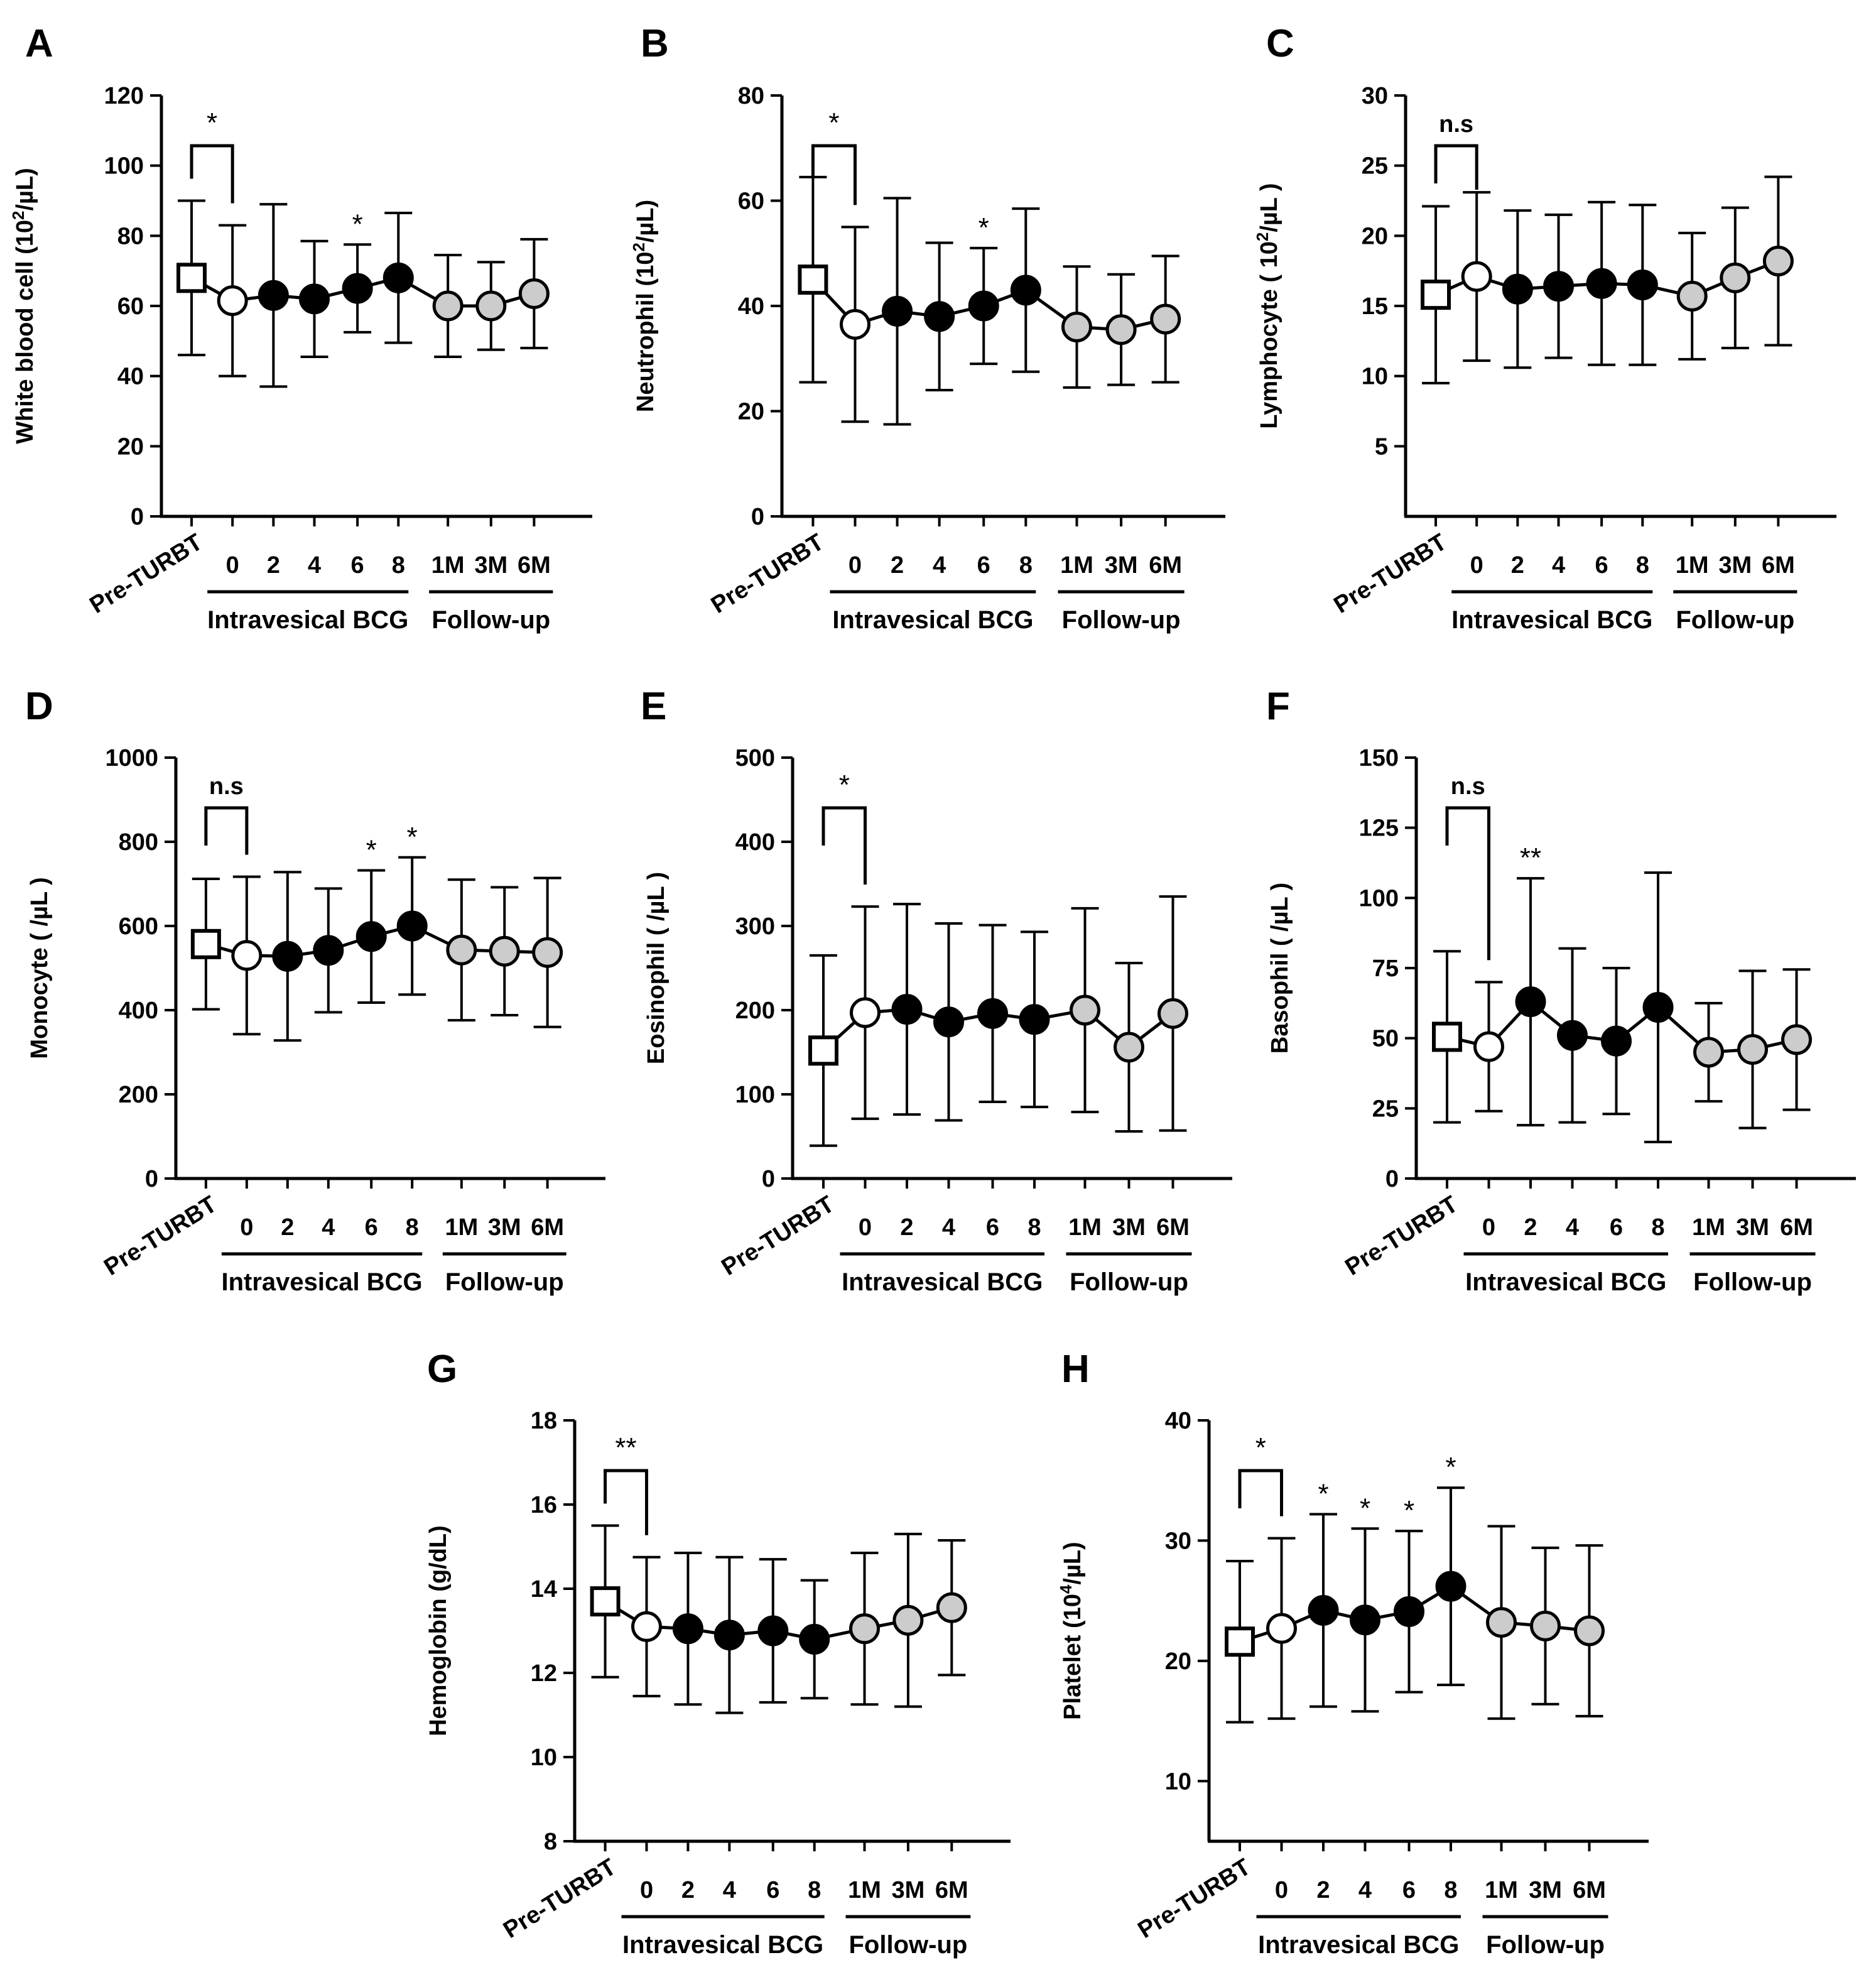 The height and width of the screenshot is (1987, 1876). Describe the element at coordinates (625, 1448) in the screenshot. I see `bracket-label: **` at that location.